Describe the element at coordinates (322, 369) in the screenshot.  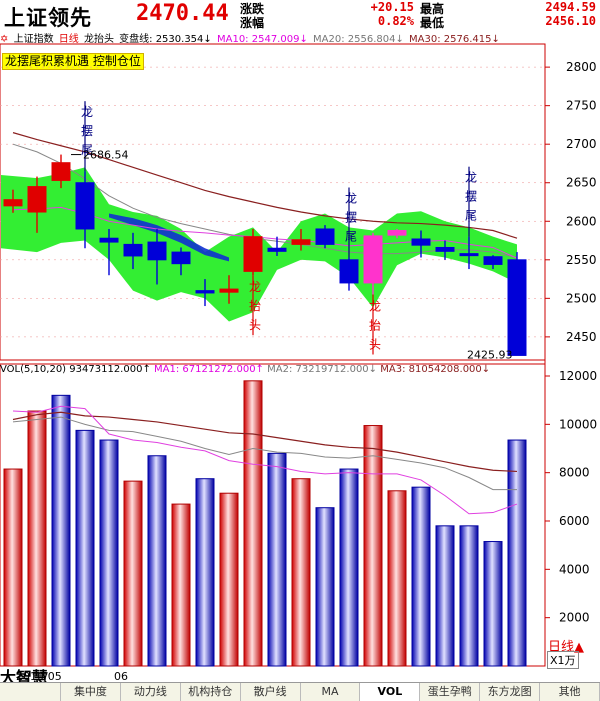
I see `vol-ma2: MA2: 73219712.000↓` at that location.